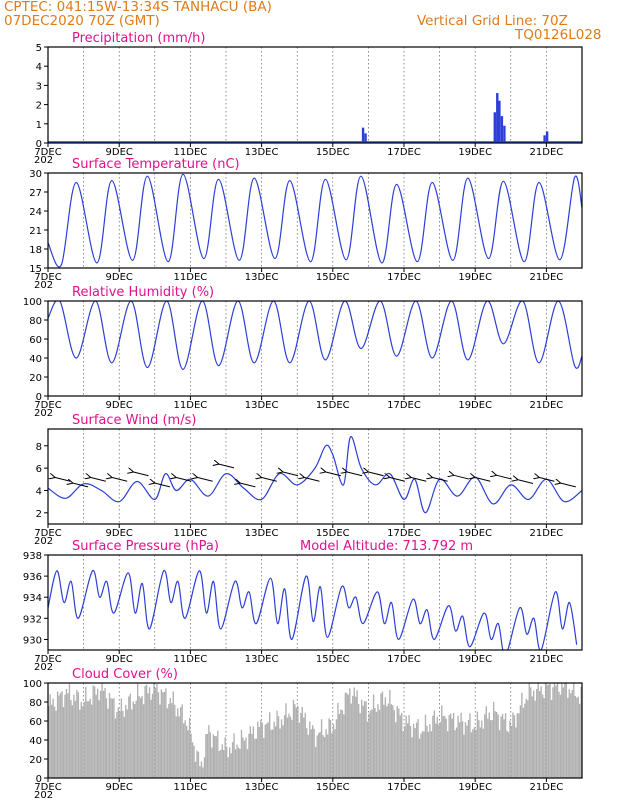 The width and height of the screenshot is (618, 800). I want to click on precip-frame, so click(315, 95).